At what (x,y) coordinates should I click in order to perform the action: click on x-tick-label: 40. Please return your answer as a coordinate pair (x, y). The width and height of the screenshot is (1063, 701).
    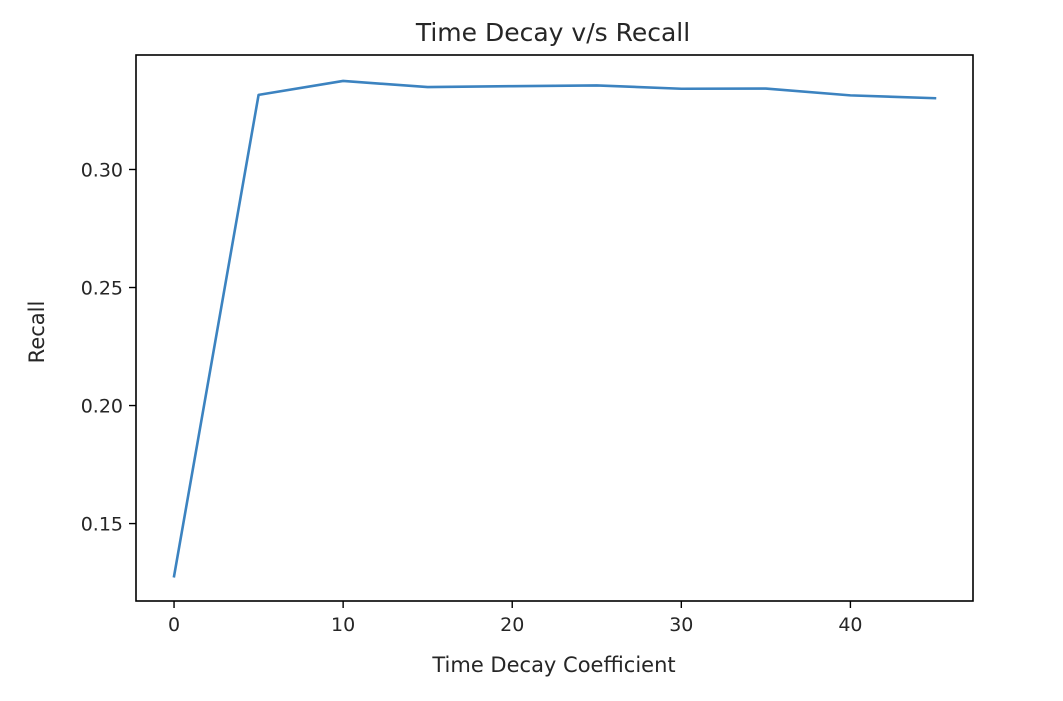
    Looking at the image, I should click on (850, 625).